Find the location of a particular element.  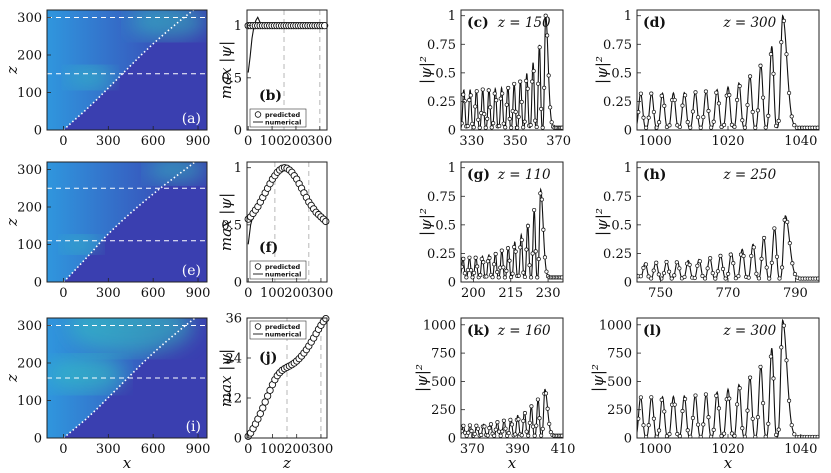

legend-marker-icon is located at coordinates (258, 326).